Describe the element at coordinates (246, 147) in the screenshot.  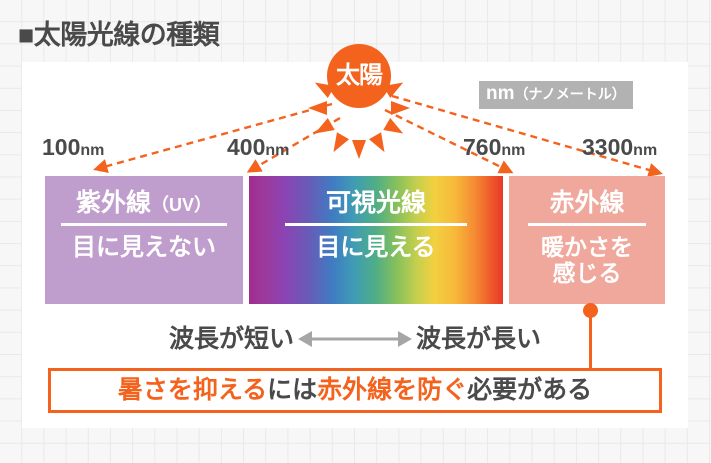
I see `tick-value: 400` at that location.